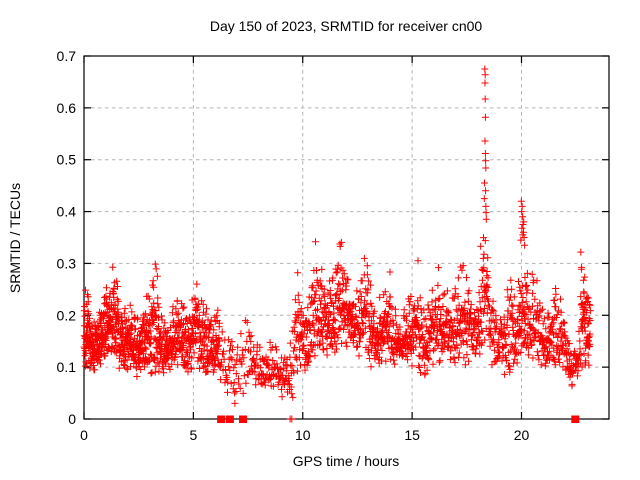  What do you see at coordinates (346, 461) in the screenshot?
I see `x-axis-label: GPS time / hours` at bounding box center [346, 461].